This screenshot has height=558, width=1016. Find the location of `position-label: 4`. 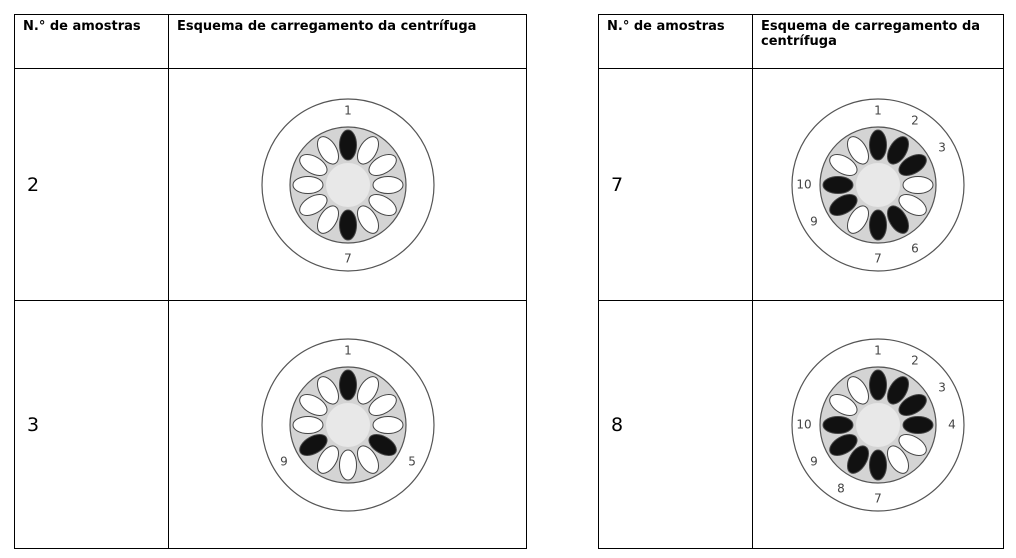

position-label: 4 is located at coordinates (952, 424).